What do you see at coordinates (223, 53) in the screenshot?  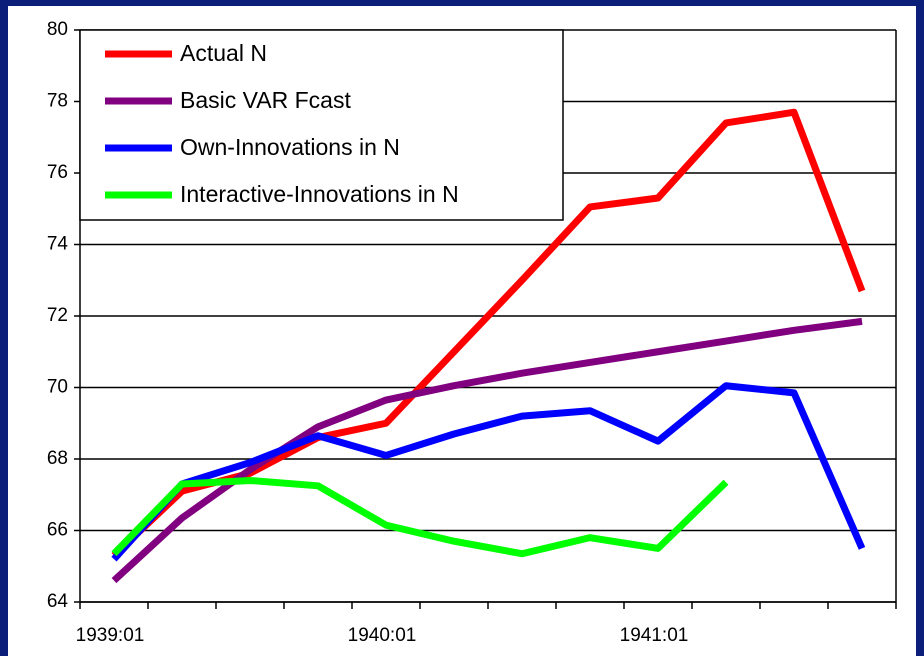 I see `legend-label: Actual N` at bounding box center [223, 53].